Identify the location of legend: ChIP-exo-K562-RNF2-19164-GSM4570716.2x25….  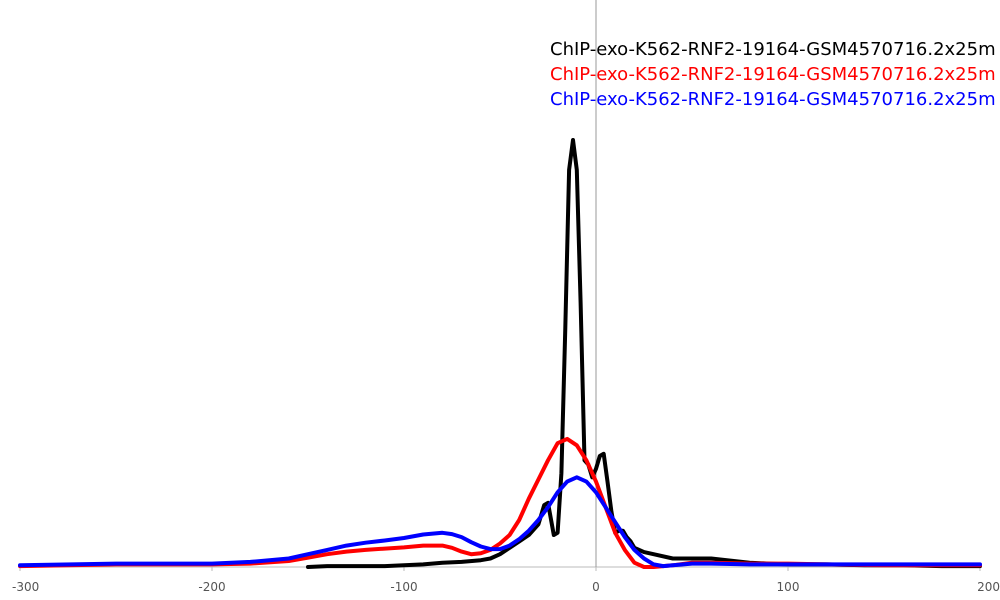
(773, 74).